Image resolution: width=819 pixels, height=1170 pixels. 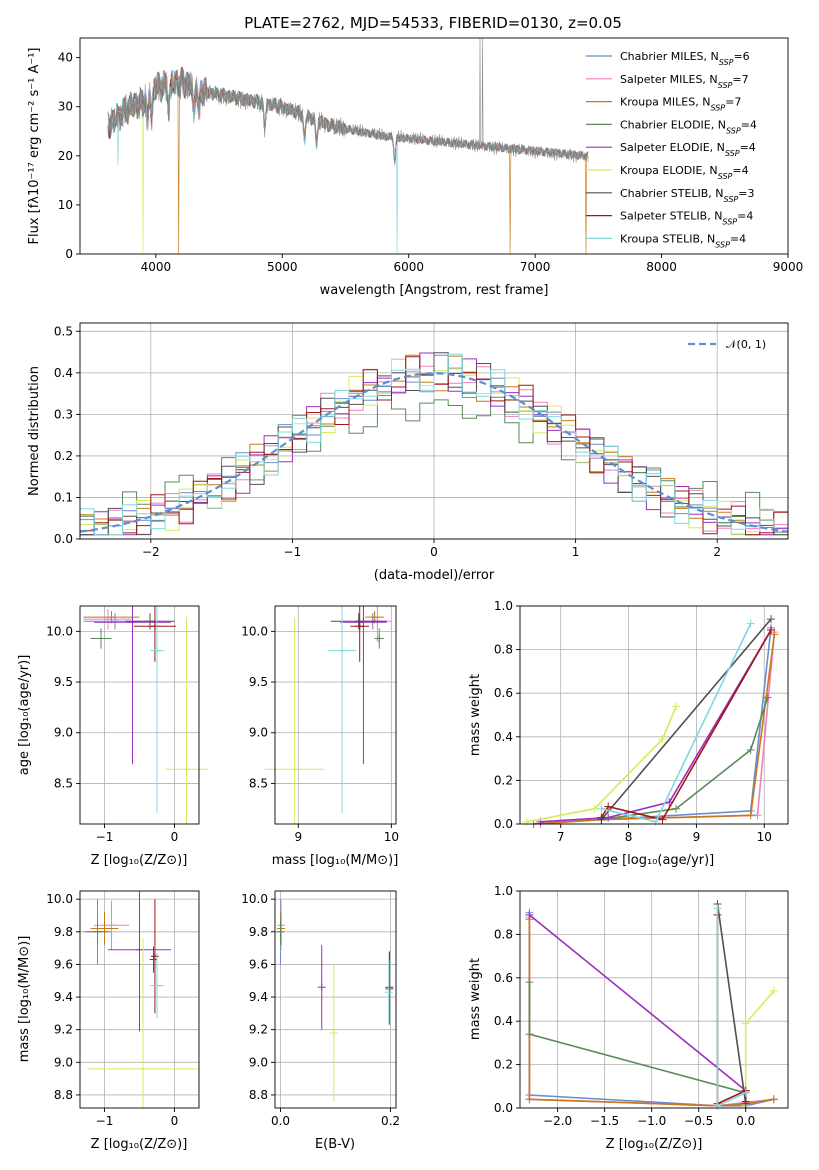 What do you see at coordinates (684, 81) in the screenshot?
I see `spectrum-legend-label-1: Salpeter MILES, NSSP=7` at bounding box center [684, 81].